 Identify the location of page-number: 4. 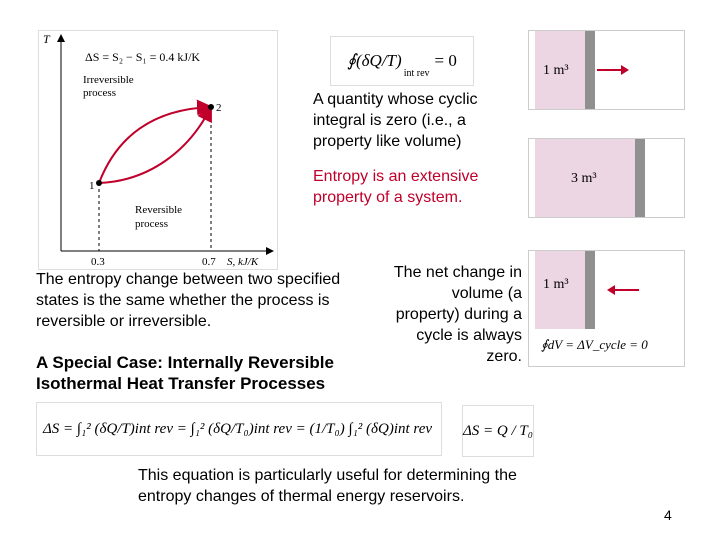
(668, 515).